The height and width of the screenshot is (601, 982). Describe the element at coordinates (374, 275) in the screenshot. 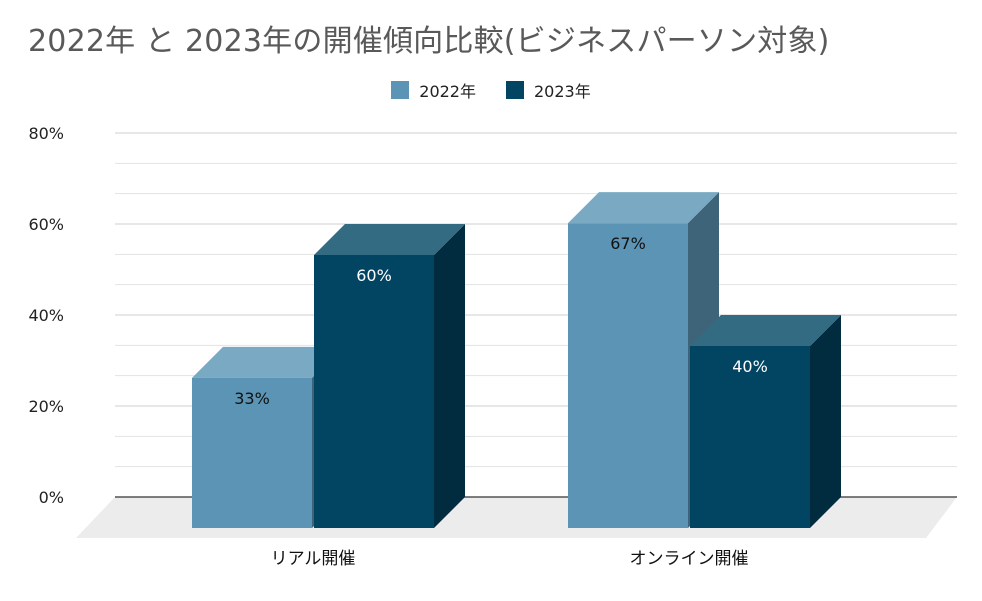

I see `data-label: 60%` at that location.